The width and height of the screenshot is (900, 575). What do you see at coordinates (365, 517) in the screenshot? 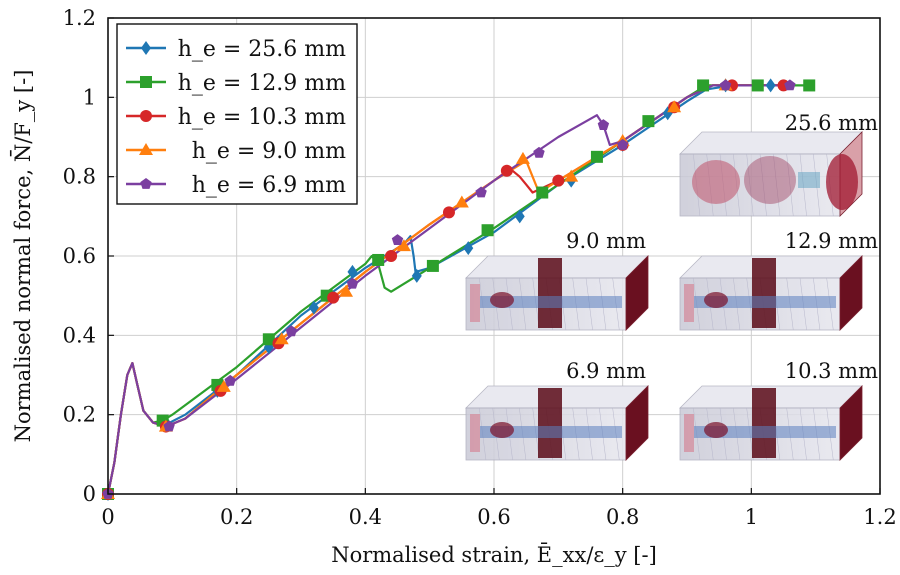
I see `x-tick-label: 0.4` at bounding box center [365, 517].